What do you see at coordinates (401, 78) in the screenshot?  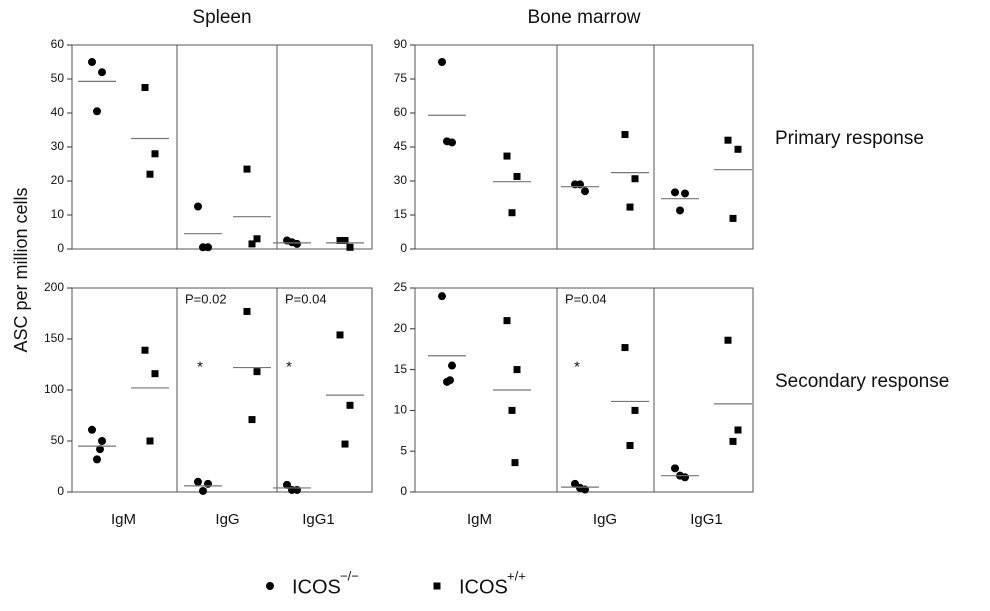 I see `y-tick-label: 75` at bounding box center [401, 78].